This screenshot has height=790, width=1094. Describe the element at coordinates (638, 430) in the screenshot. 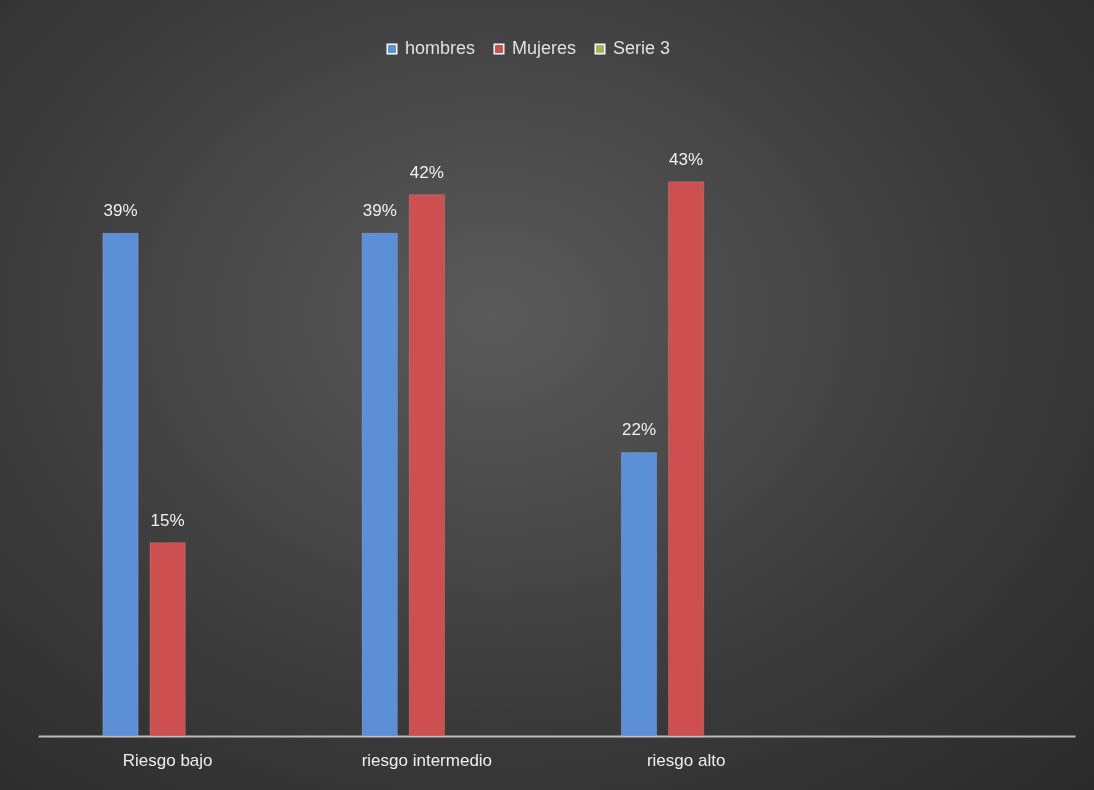

I see `data-label: 22%` at that location.